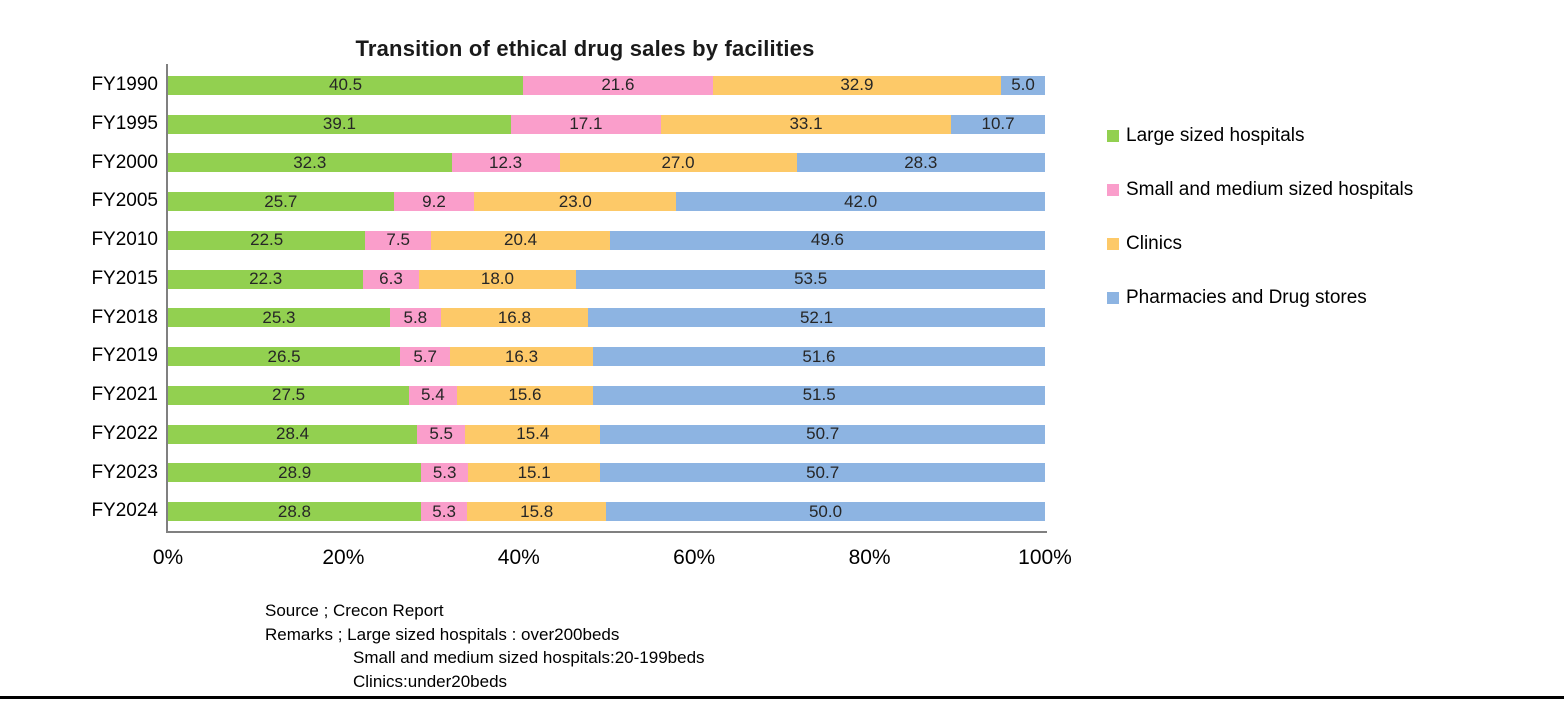 The height and width of the screenshot is (705, 1564). I want to click on bar-value-label: 28.8, so click(294, 511).